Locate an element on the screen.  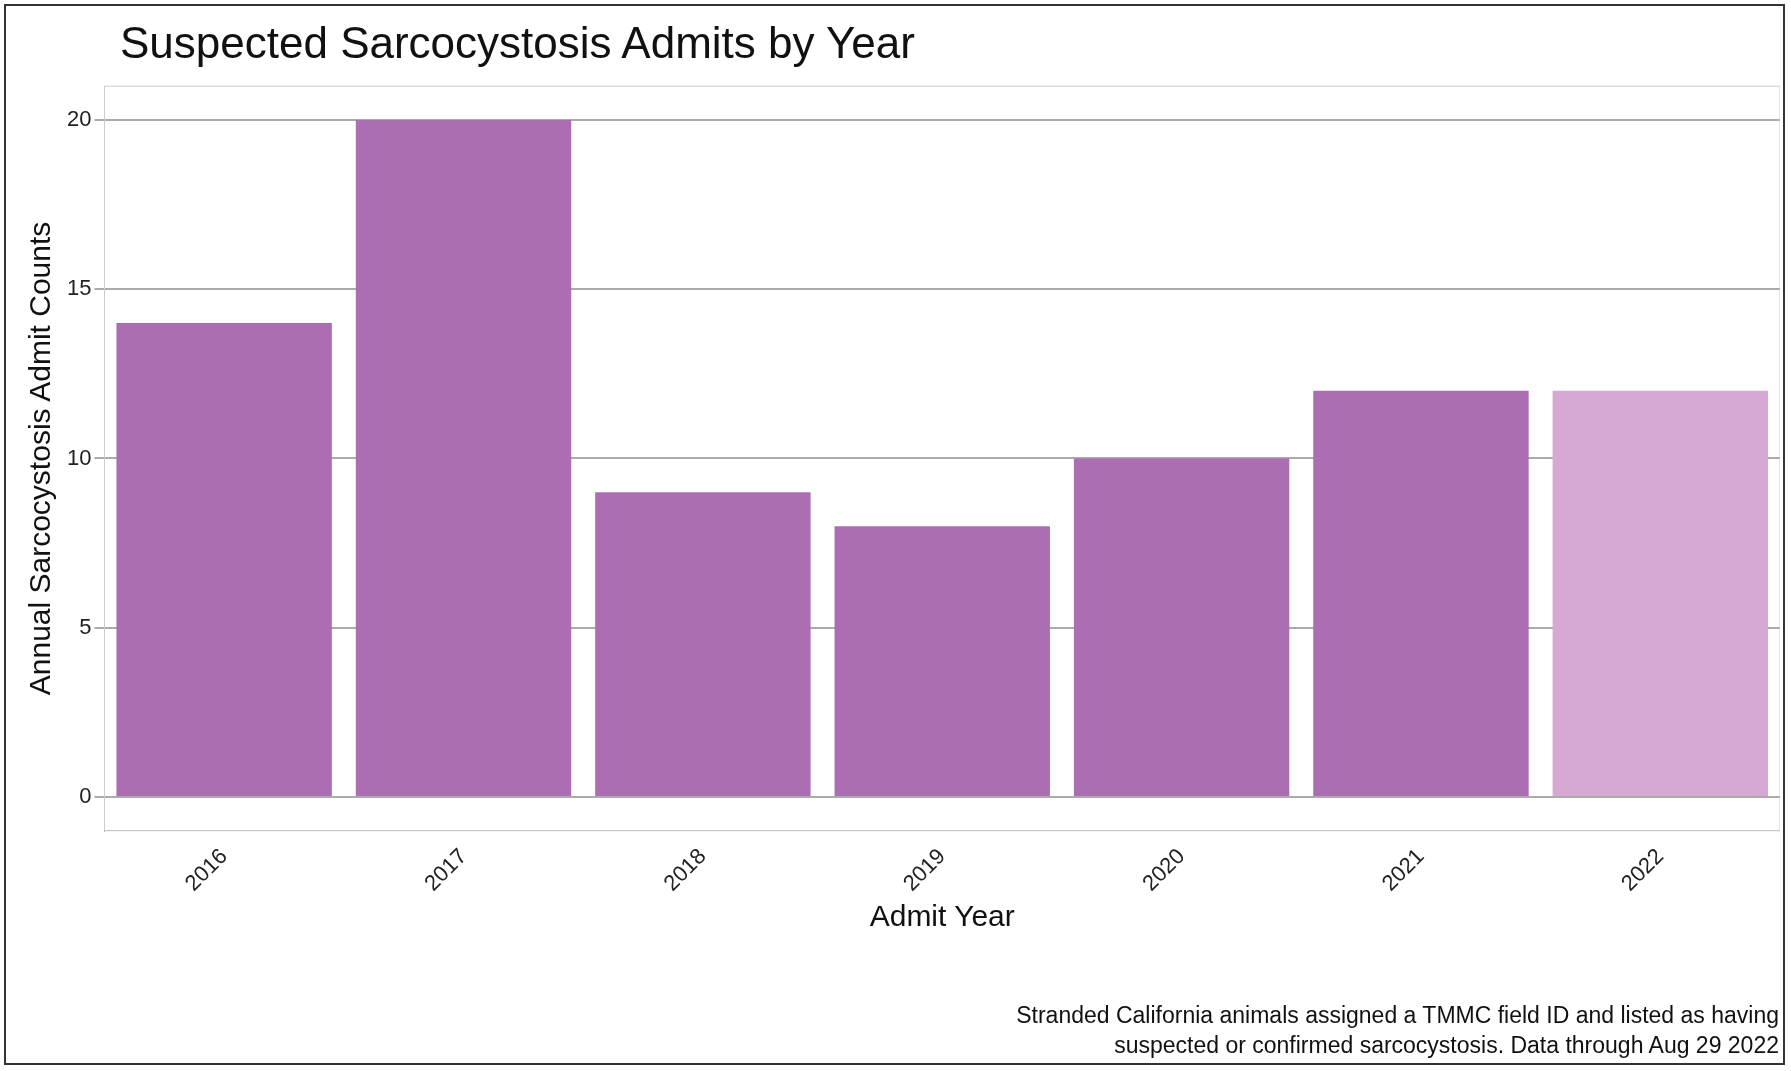
y-tick-label: 5 is located at coordinates (85, 626).